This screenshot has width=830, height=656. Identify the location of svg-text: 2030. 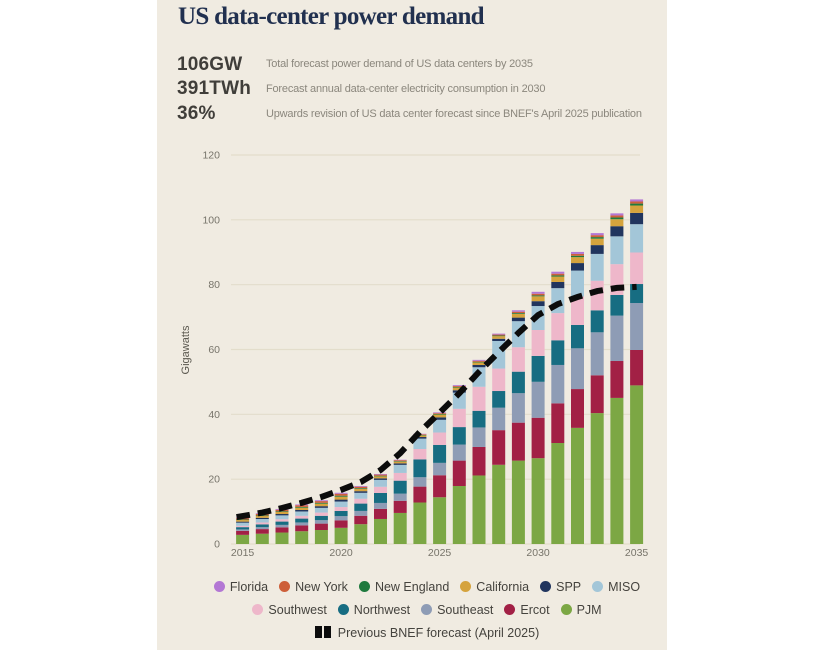
(538, 553).